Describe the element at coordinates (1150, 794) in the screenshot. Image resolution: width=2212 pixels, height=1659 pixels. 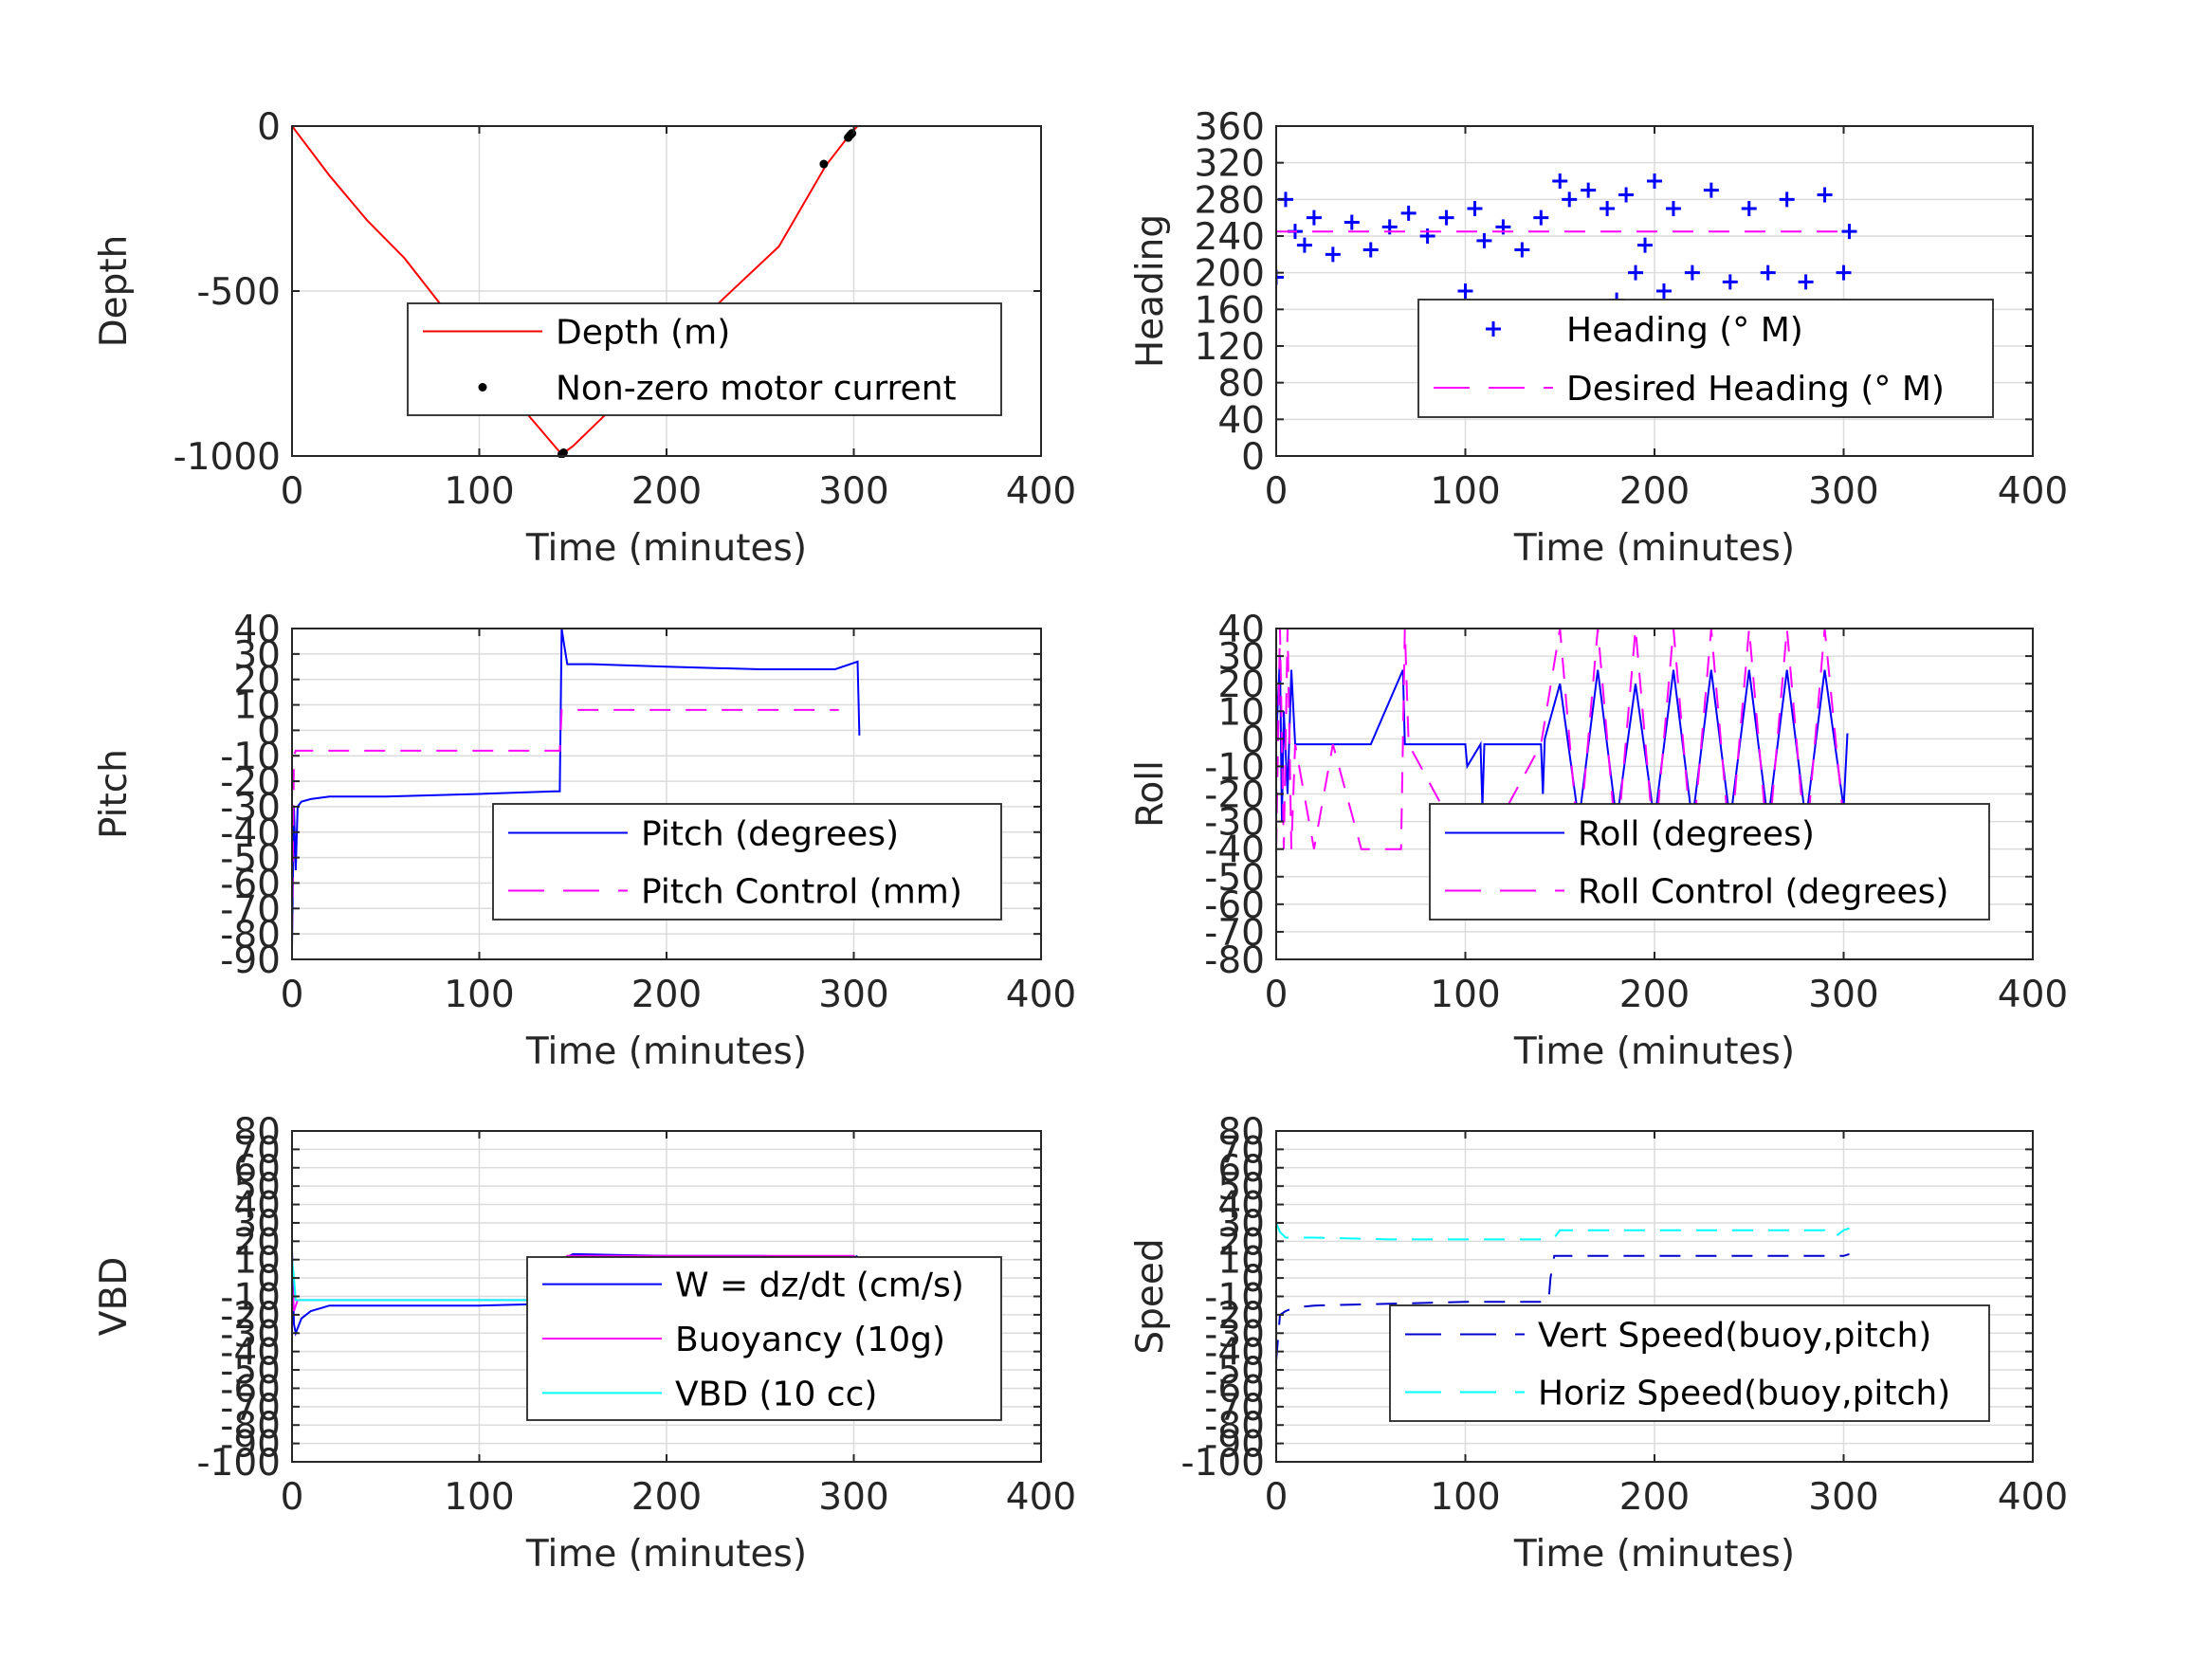
I see `y-axis-title: Roll` at that location.